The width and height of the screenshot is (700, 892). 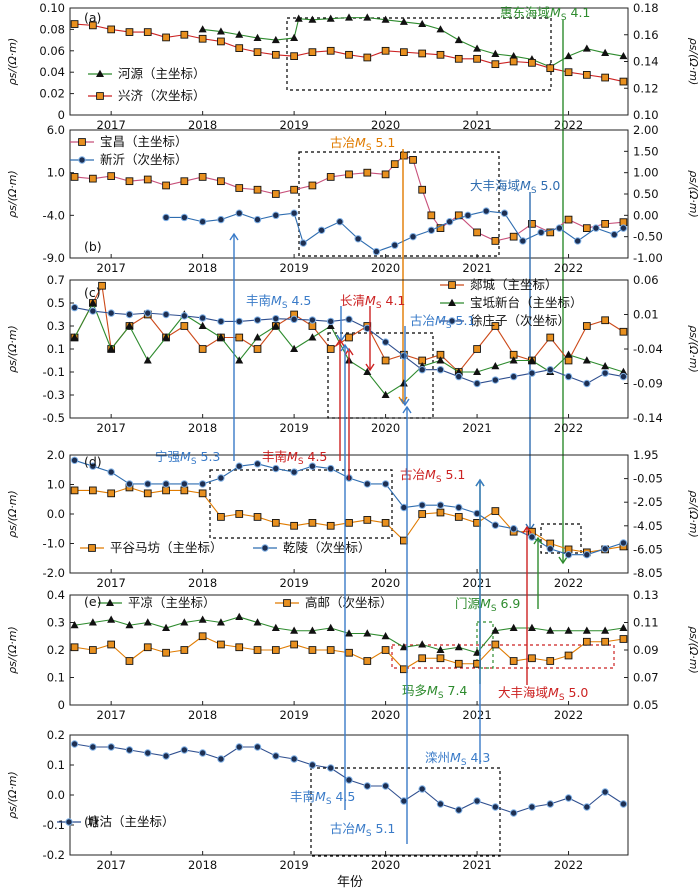 What do you see at coordinates (93, 246) in the screenshot?
I see `panel-label: (b)` at bounding box center [93, 246].